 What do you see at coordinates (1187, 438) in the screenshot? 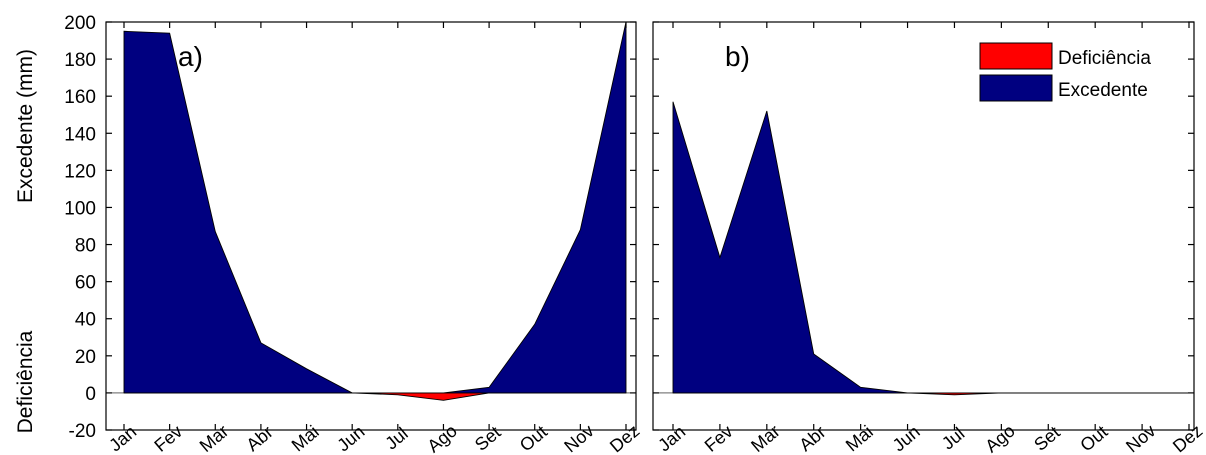
I see `x-tick-label-dez-b: Dez` at bounding box center [1187, 438].